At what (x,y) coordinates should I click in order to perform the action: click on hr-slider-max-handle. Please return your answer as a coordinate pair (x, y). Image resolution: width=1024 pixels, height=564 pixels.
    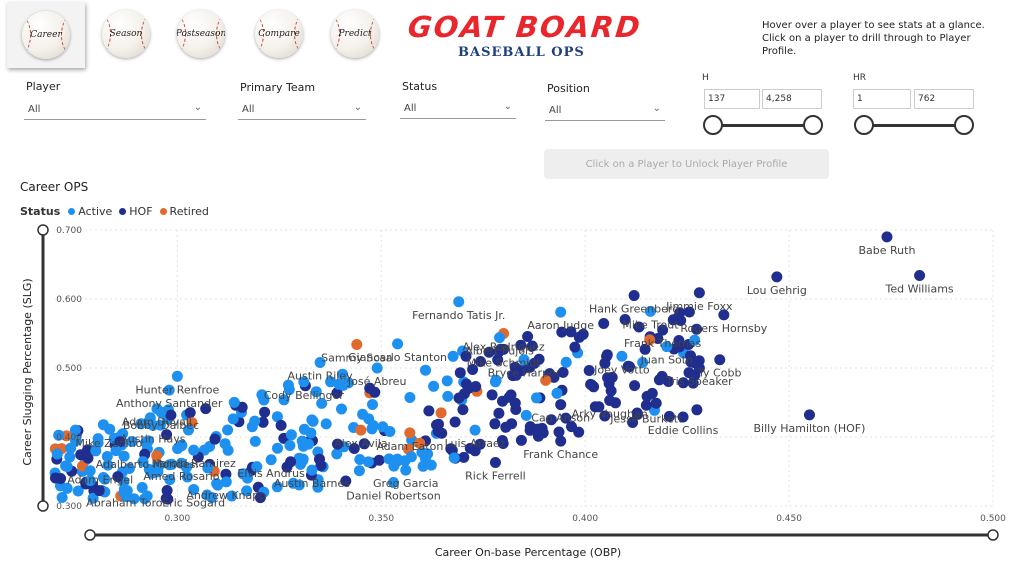
    Looking at the image, I should click on (964, 125).